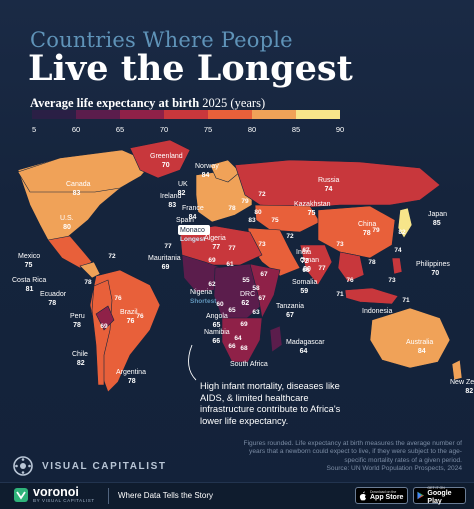 This screenshot has width=474, height=509. I want to click on voronoi-logo: voronoi BY VISUAL CAPITALIST, so click(54, 494).